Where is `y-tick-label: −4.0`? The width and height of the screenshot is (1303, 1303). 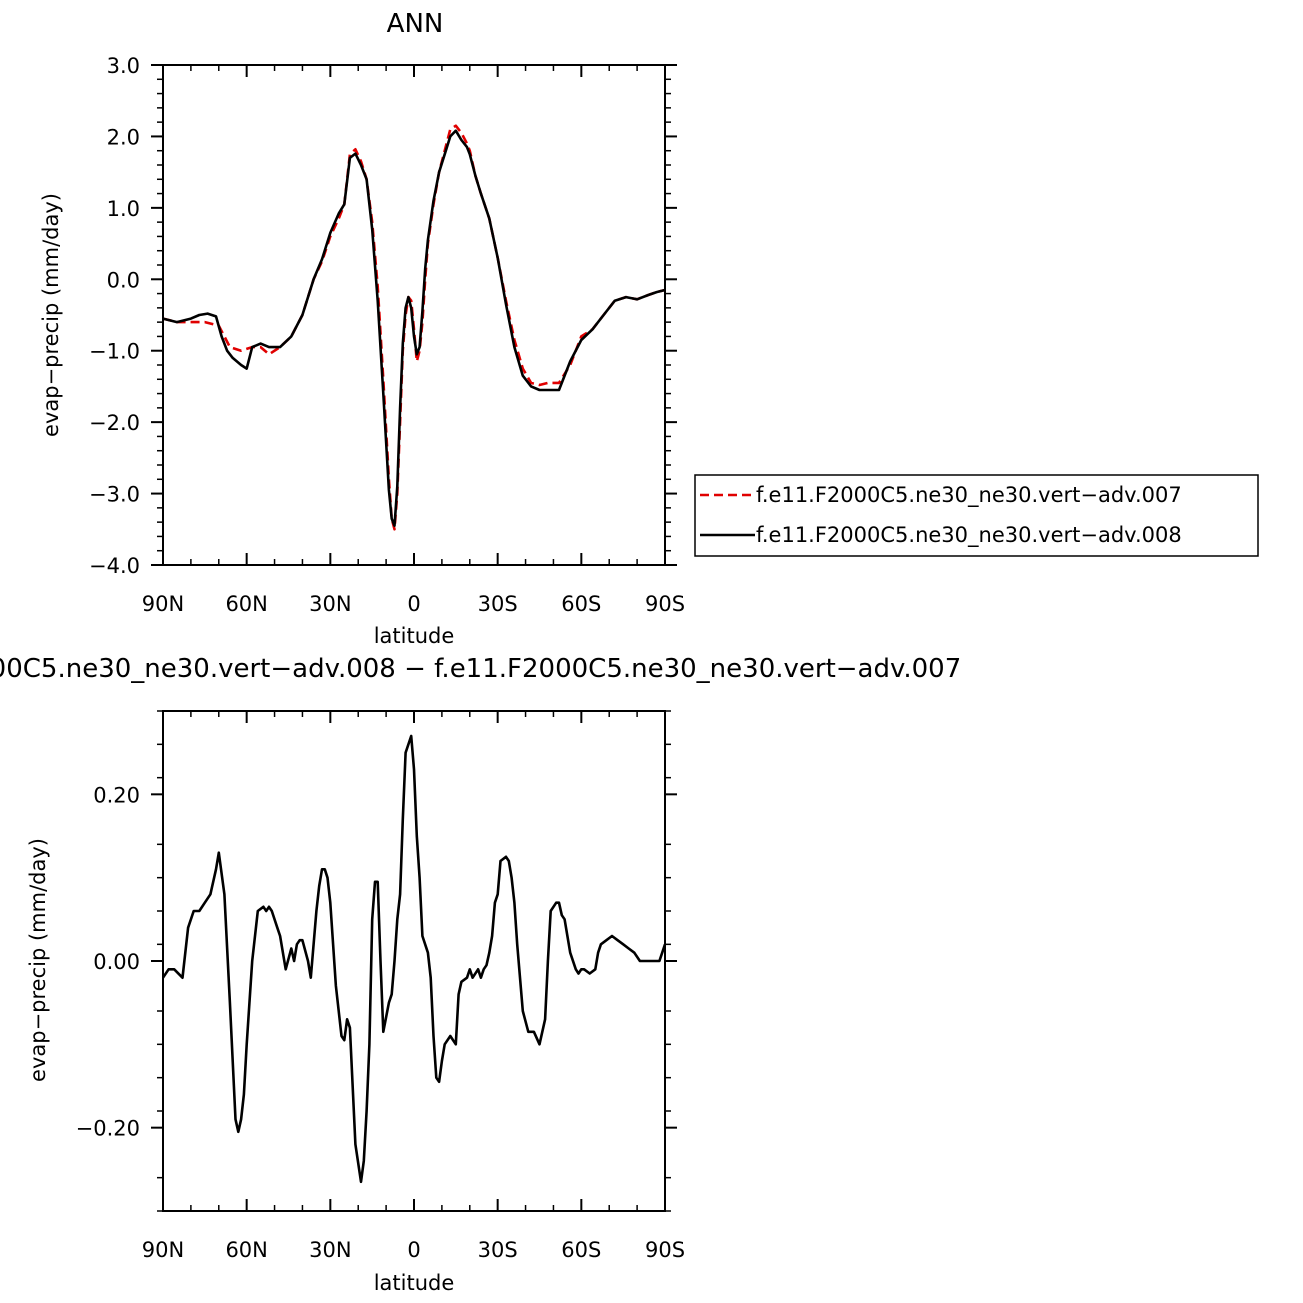
y-tick-label: −4.0 is located at coordinates (114, 566).